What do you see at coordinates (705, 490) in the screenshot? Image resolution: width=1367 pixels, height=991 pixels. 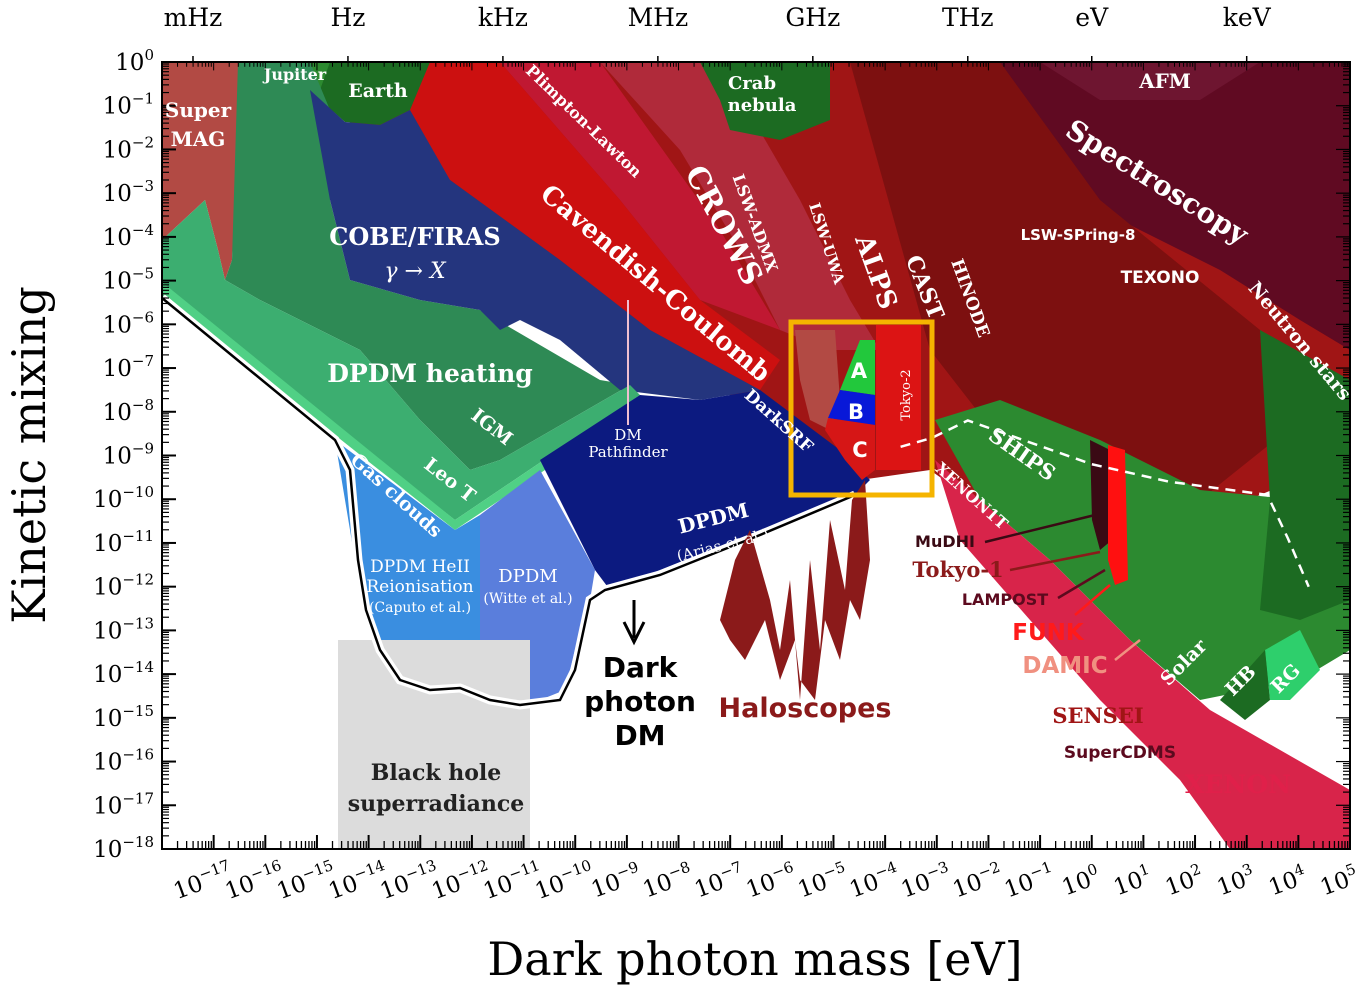 I see `region-dpdm-arias` at bounding box center [705, 490].